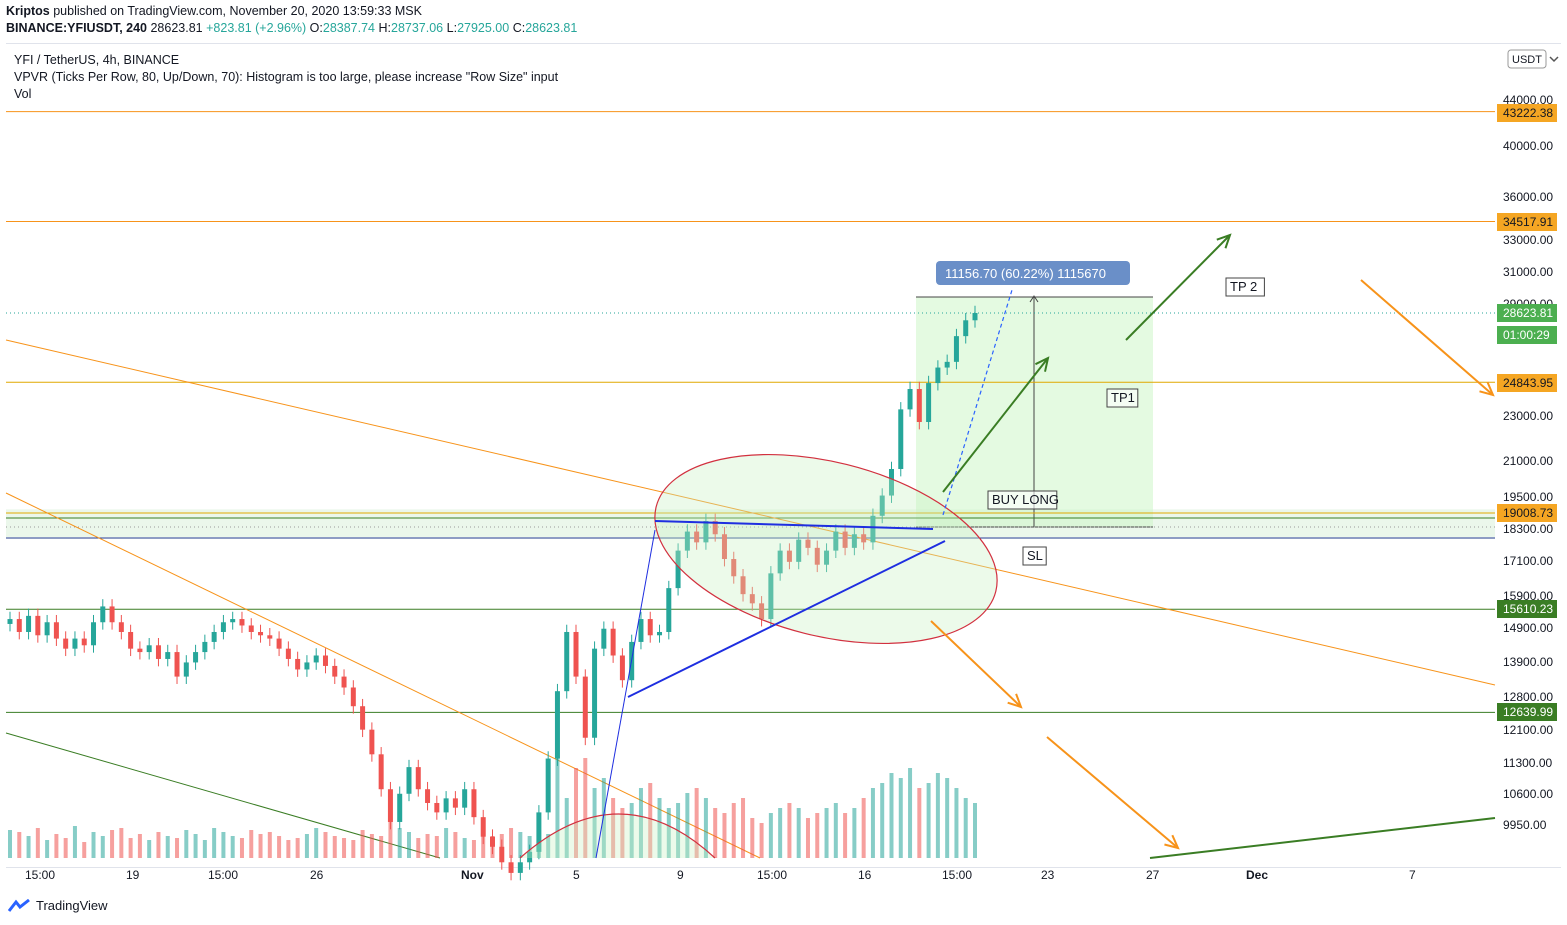 The width and height of the screenshot is (1567, 925). What do you see at coordinates (826, 549) in the screenshot?
I see `consolidation-ellipse` at bounding box center [826, 549].